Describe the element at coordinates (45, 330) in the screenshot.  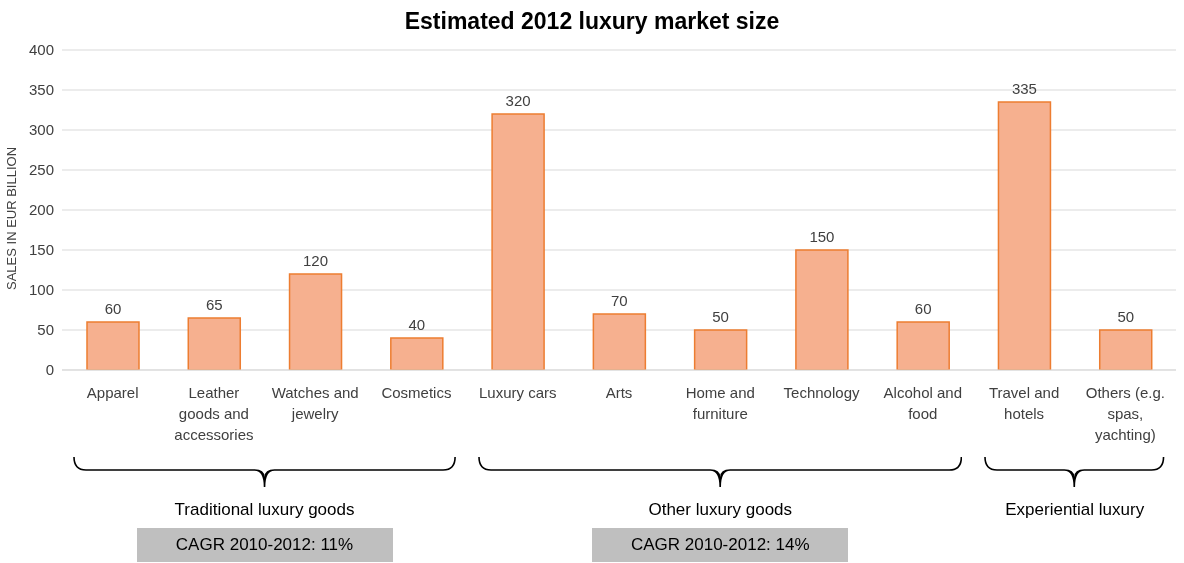
I see `y-tick-label: 50` at that location.